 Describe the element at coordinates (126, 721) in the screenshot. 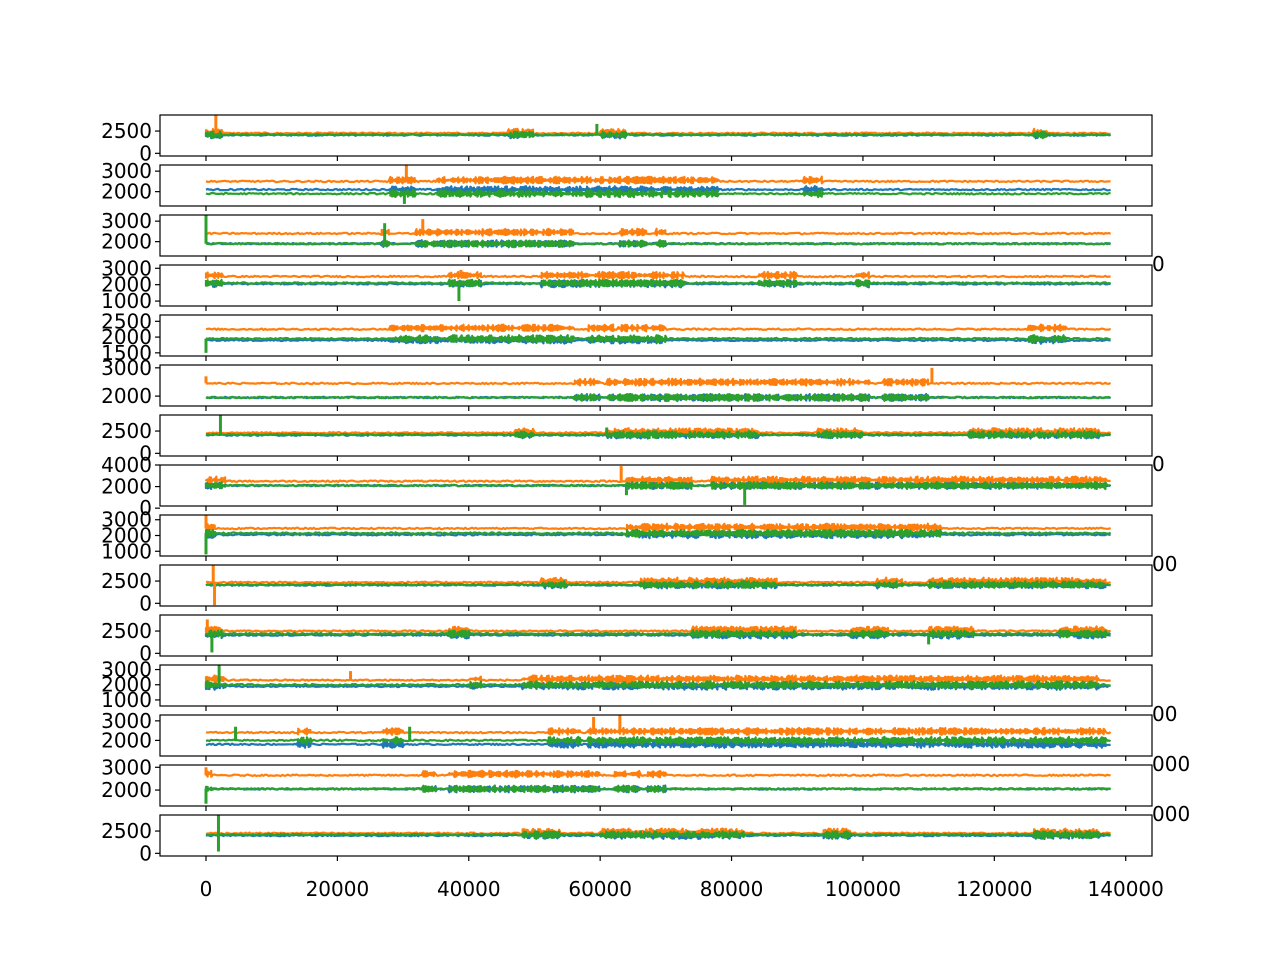

I see `subplot-13-ytick-label: 3000` at that location.